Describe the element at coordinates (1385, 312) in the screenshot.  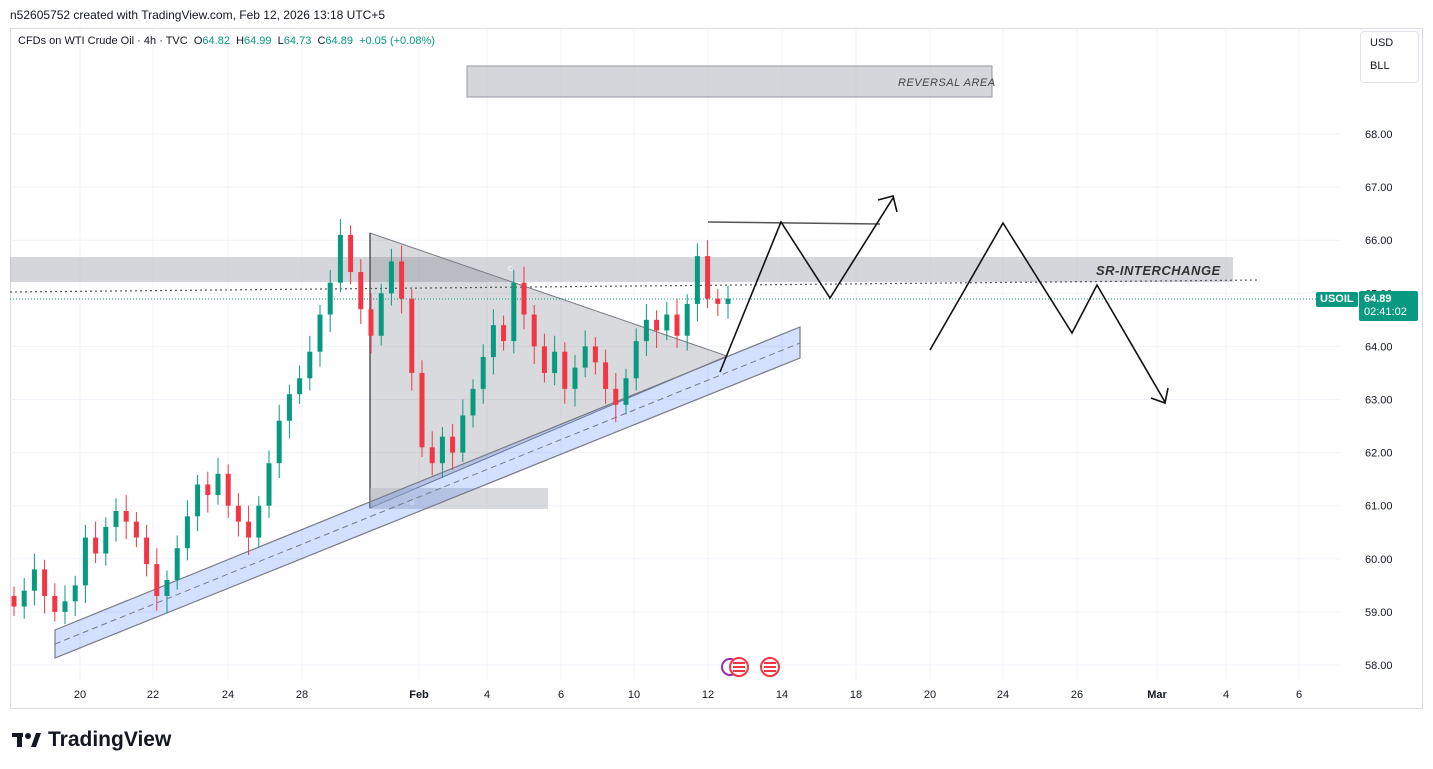
I see `bar-countdown: 02:41:02` at that location.